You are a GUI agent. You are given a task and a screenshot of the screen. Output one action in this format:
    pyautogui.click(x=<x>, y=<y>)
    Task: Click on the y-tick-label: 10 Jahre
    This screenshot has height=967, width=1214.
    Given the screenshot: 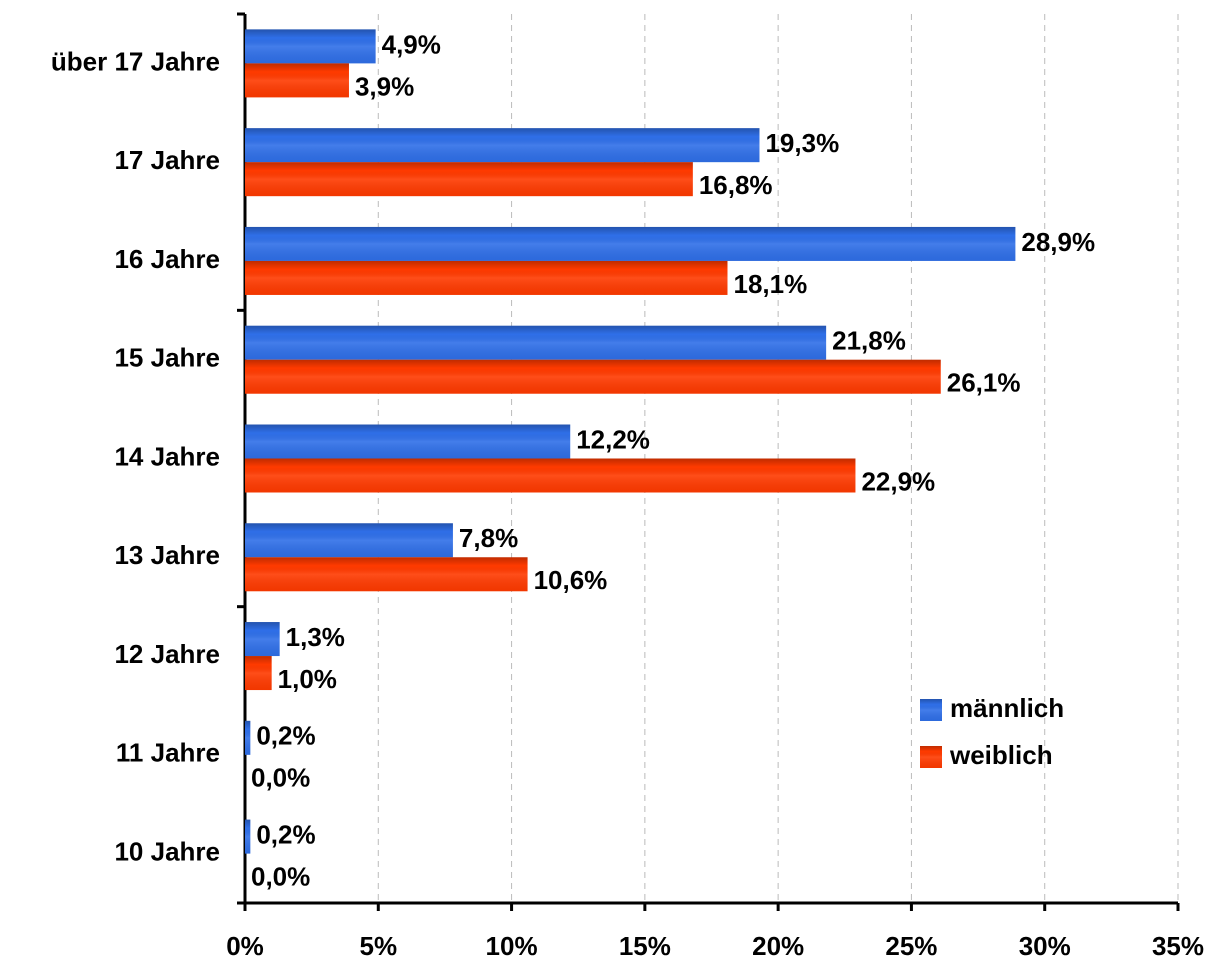 What is the action you would take?
    pyautogui.click(x=167, y=851)
    